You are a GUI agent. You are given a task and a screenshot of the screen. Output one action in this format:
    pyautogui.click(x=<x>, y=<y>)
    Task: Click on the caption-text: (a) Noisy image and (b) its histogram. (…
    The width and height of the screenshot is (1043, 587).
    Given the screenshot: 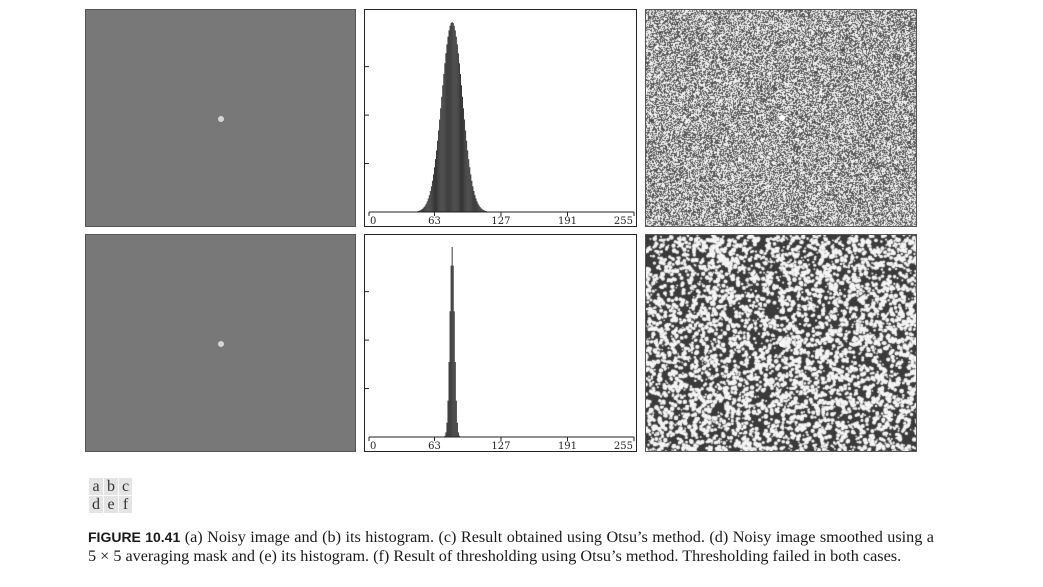 What is the action you would take?
    pyautogui.click(x=511, y=546)
    